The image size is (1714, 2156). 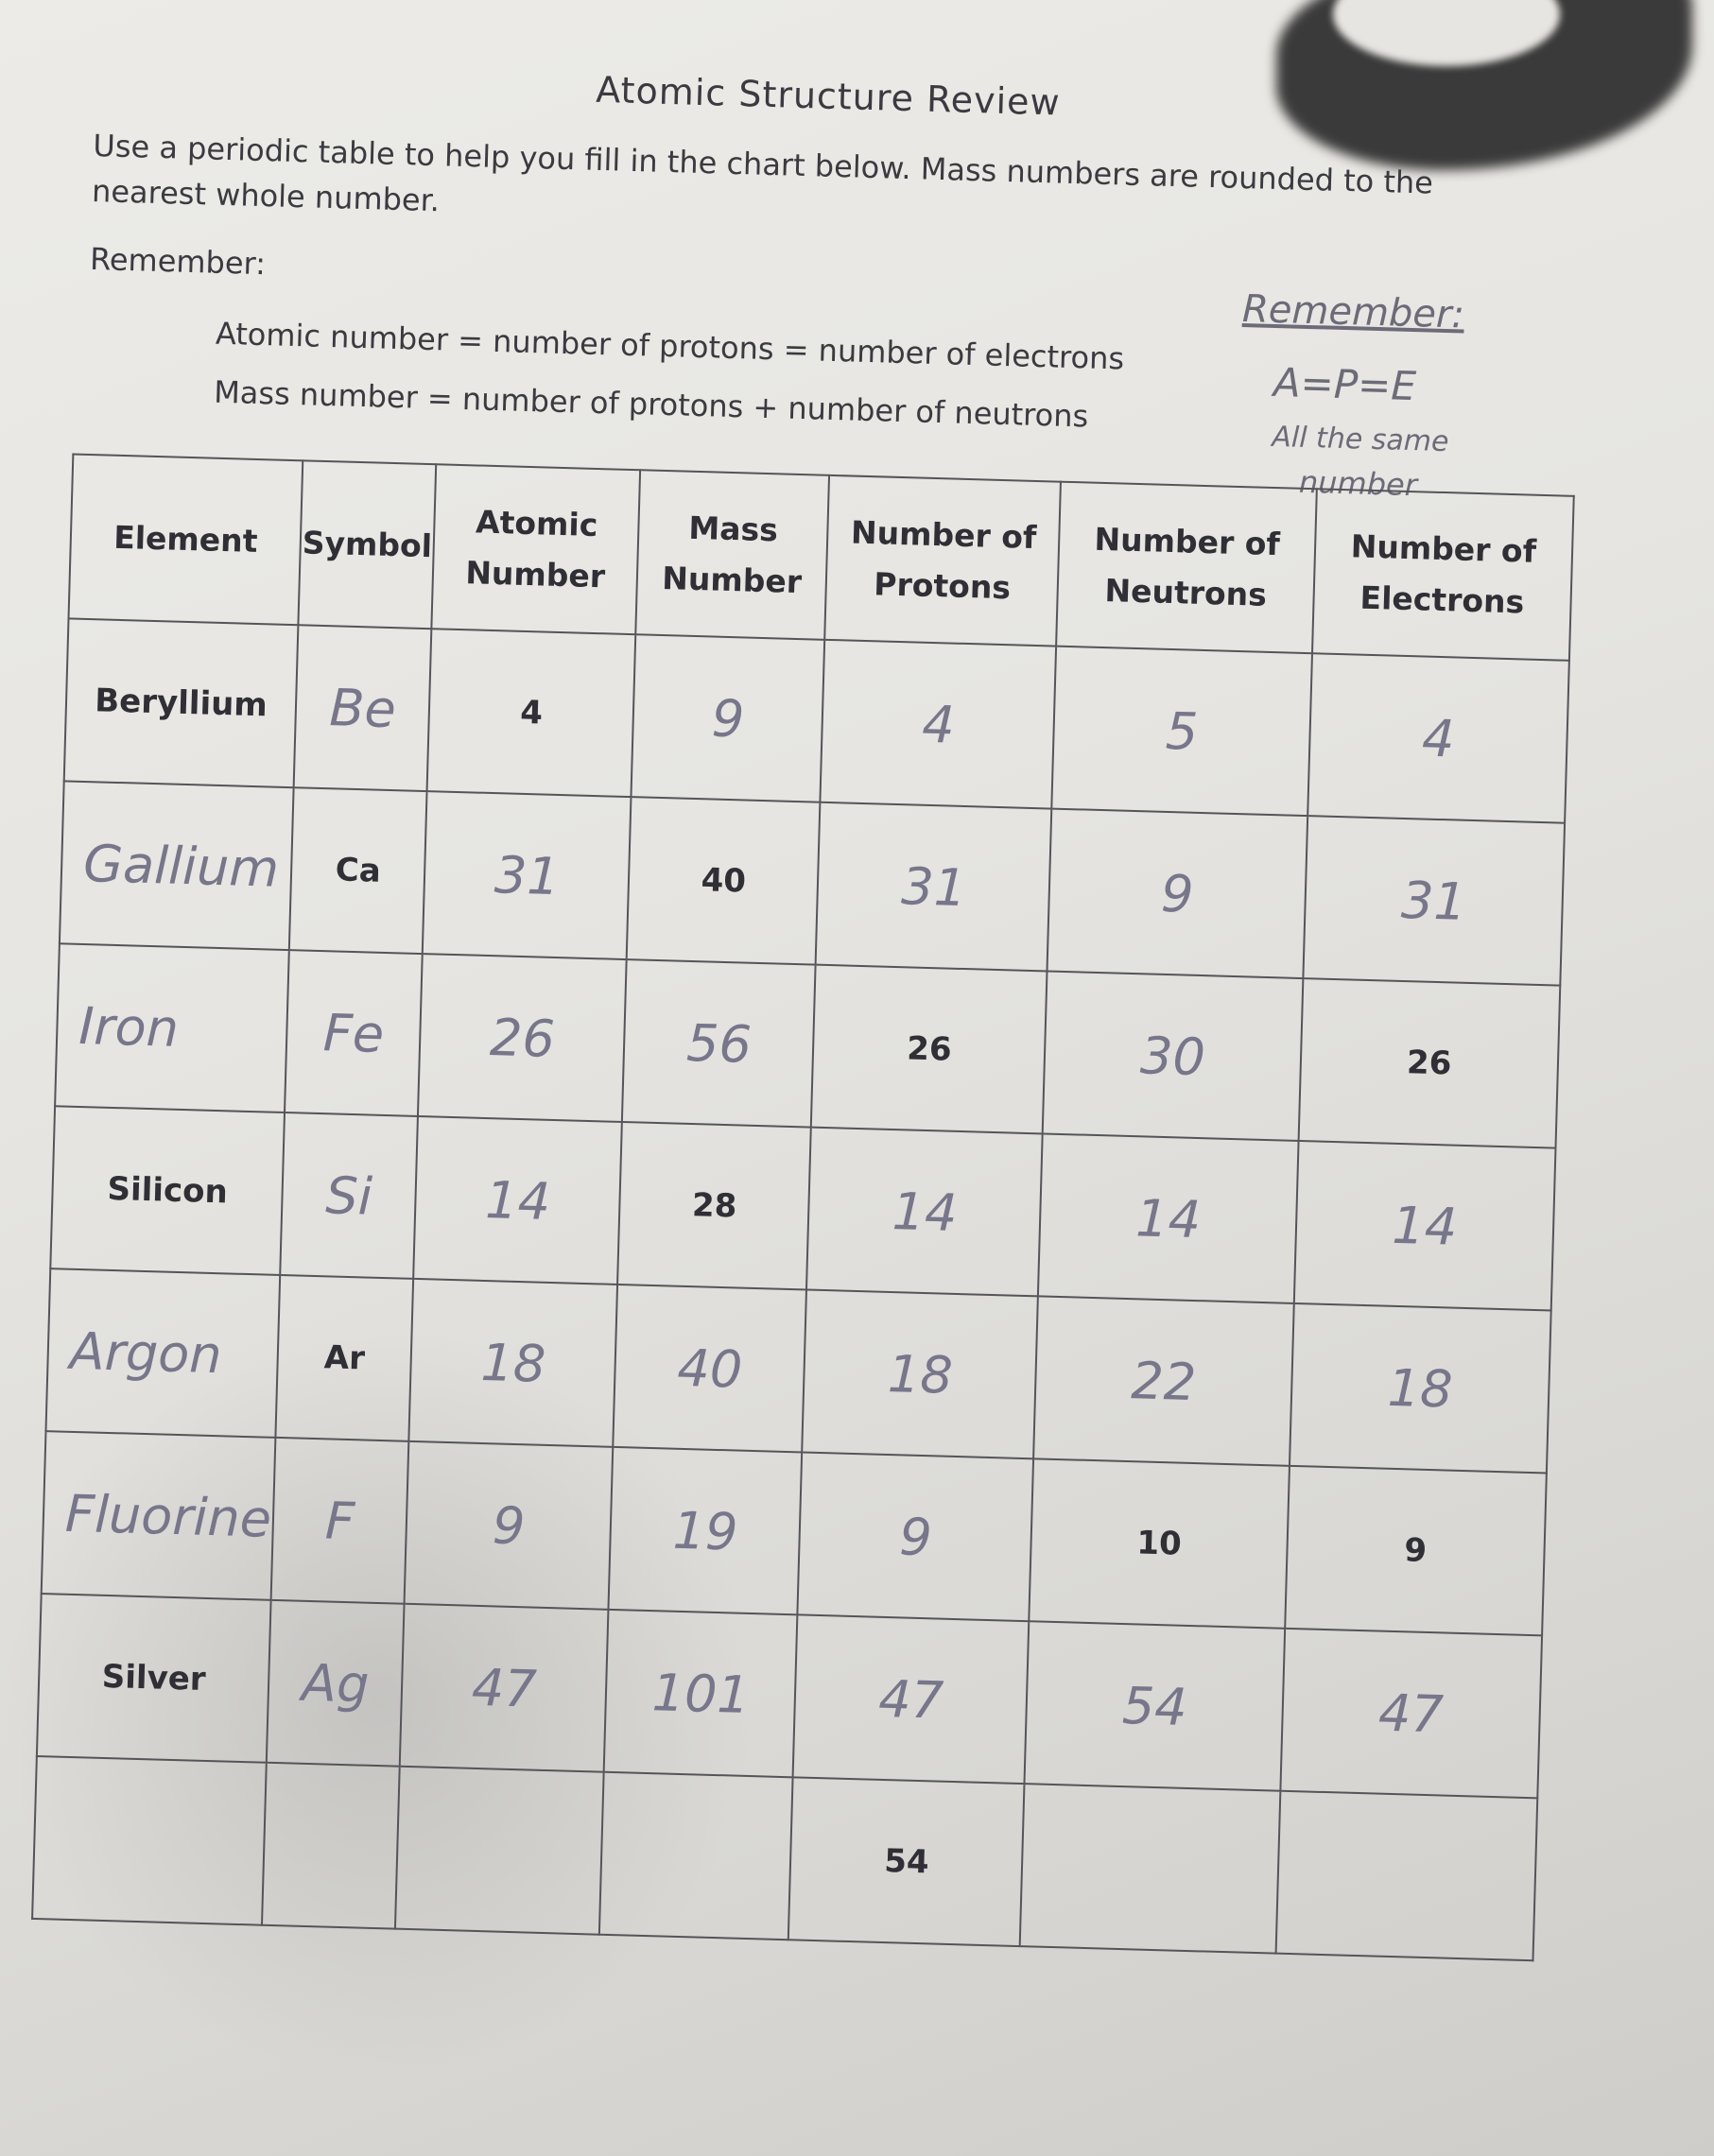 I want to click on table-cell: Beryllium, so click(x=181, y=703).